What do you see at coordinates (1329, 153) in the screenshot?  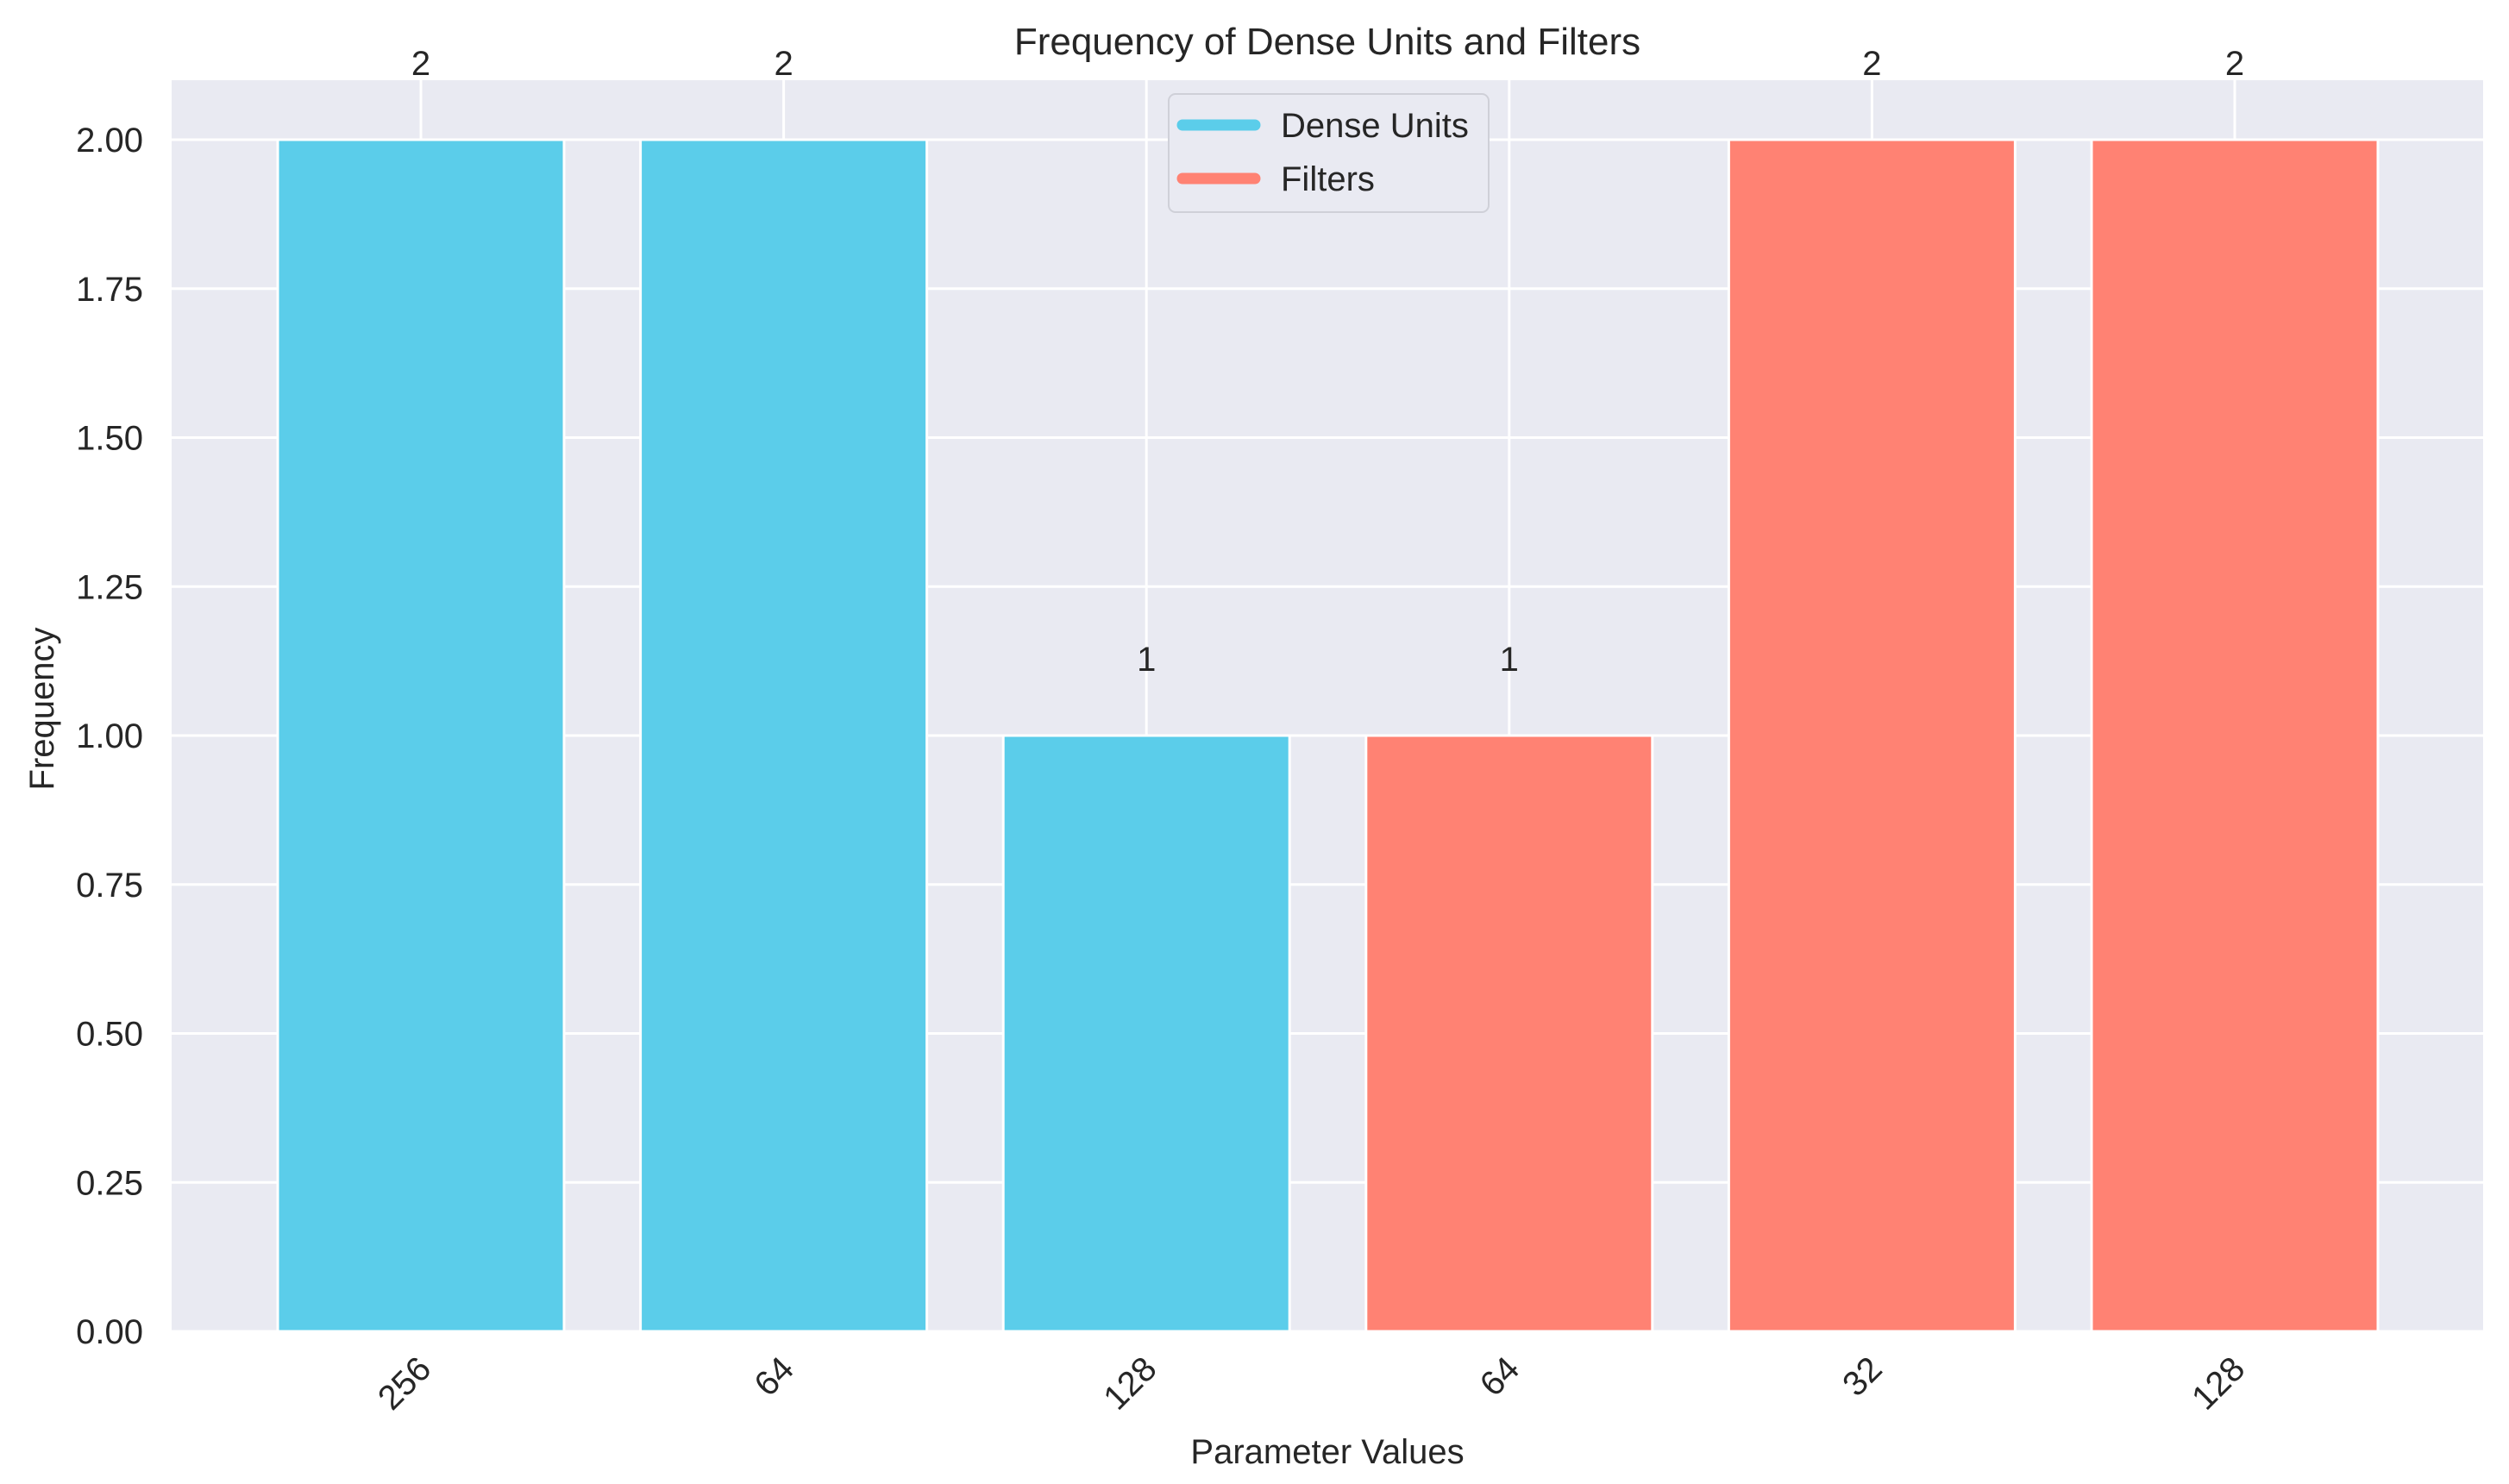 I see `legend: Dense Units Filters` at bounding box center [1329, 153].